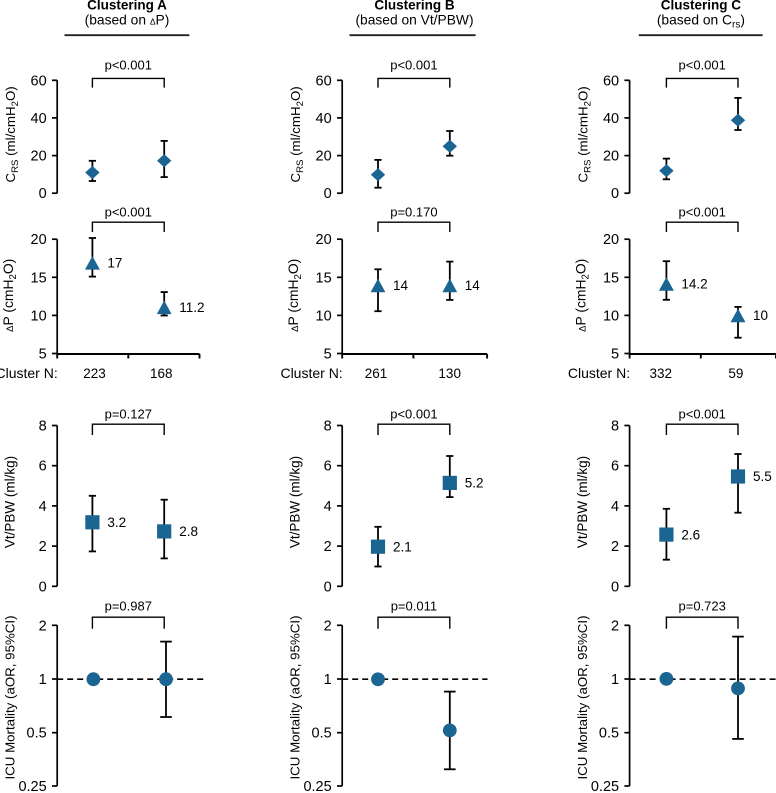 Image resolution: width=776 pixels, height=793 pixels. I want to click on svg-text: (based on Vt/PBW), so click(414, 20).